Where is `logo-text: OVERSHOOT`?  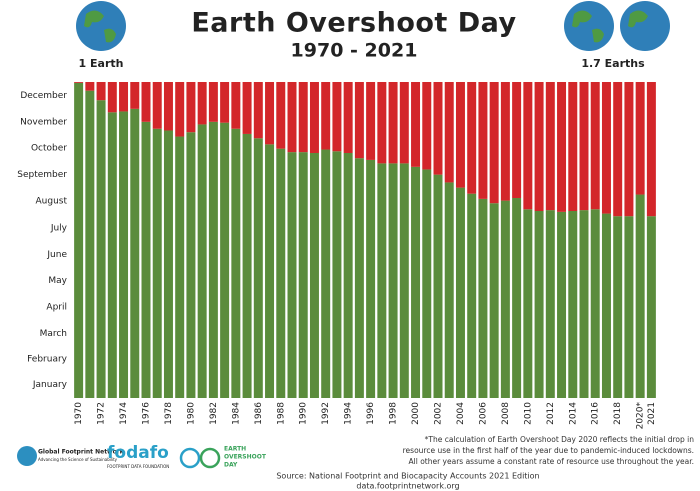
logo-text: OVERSHOOT is located at coordinates (245, 457).